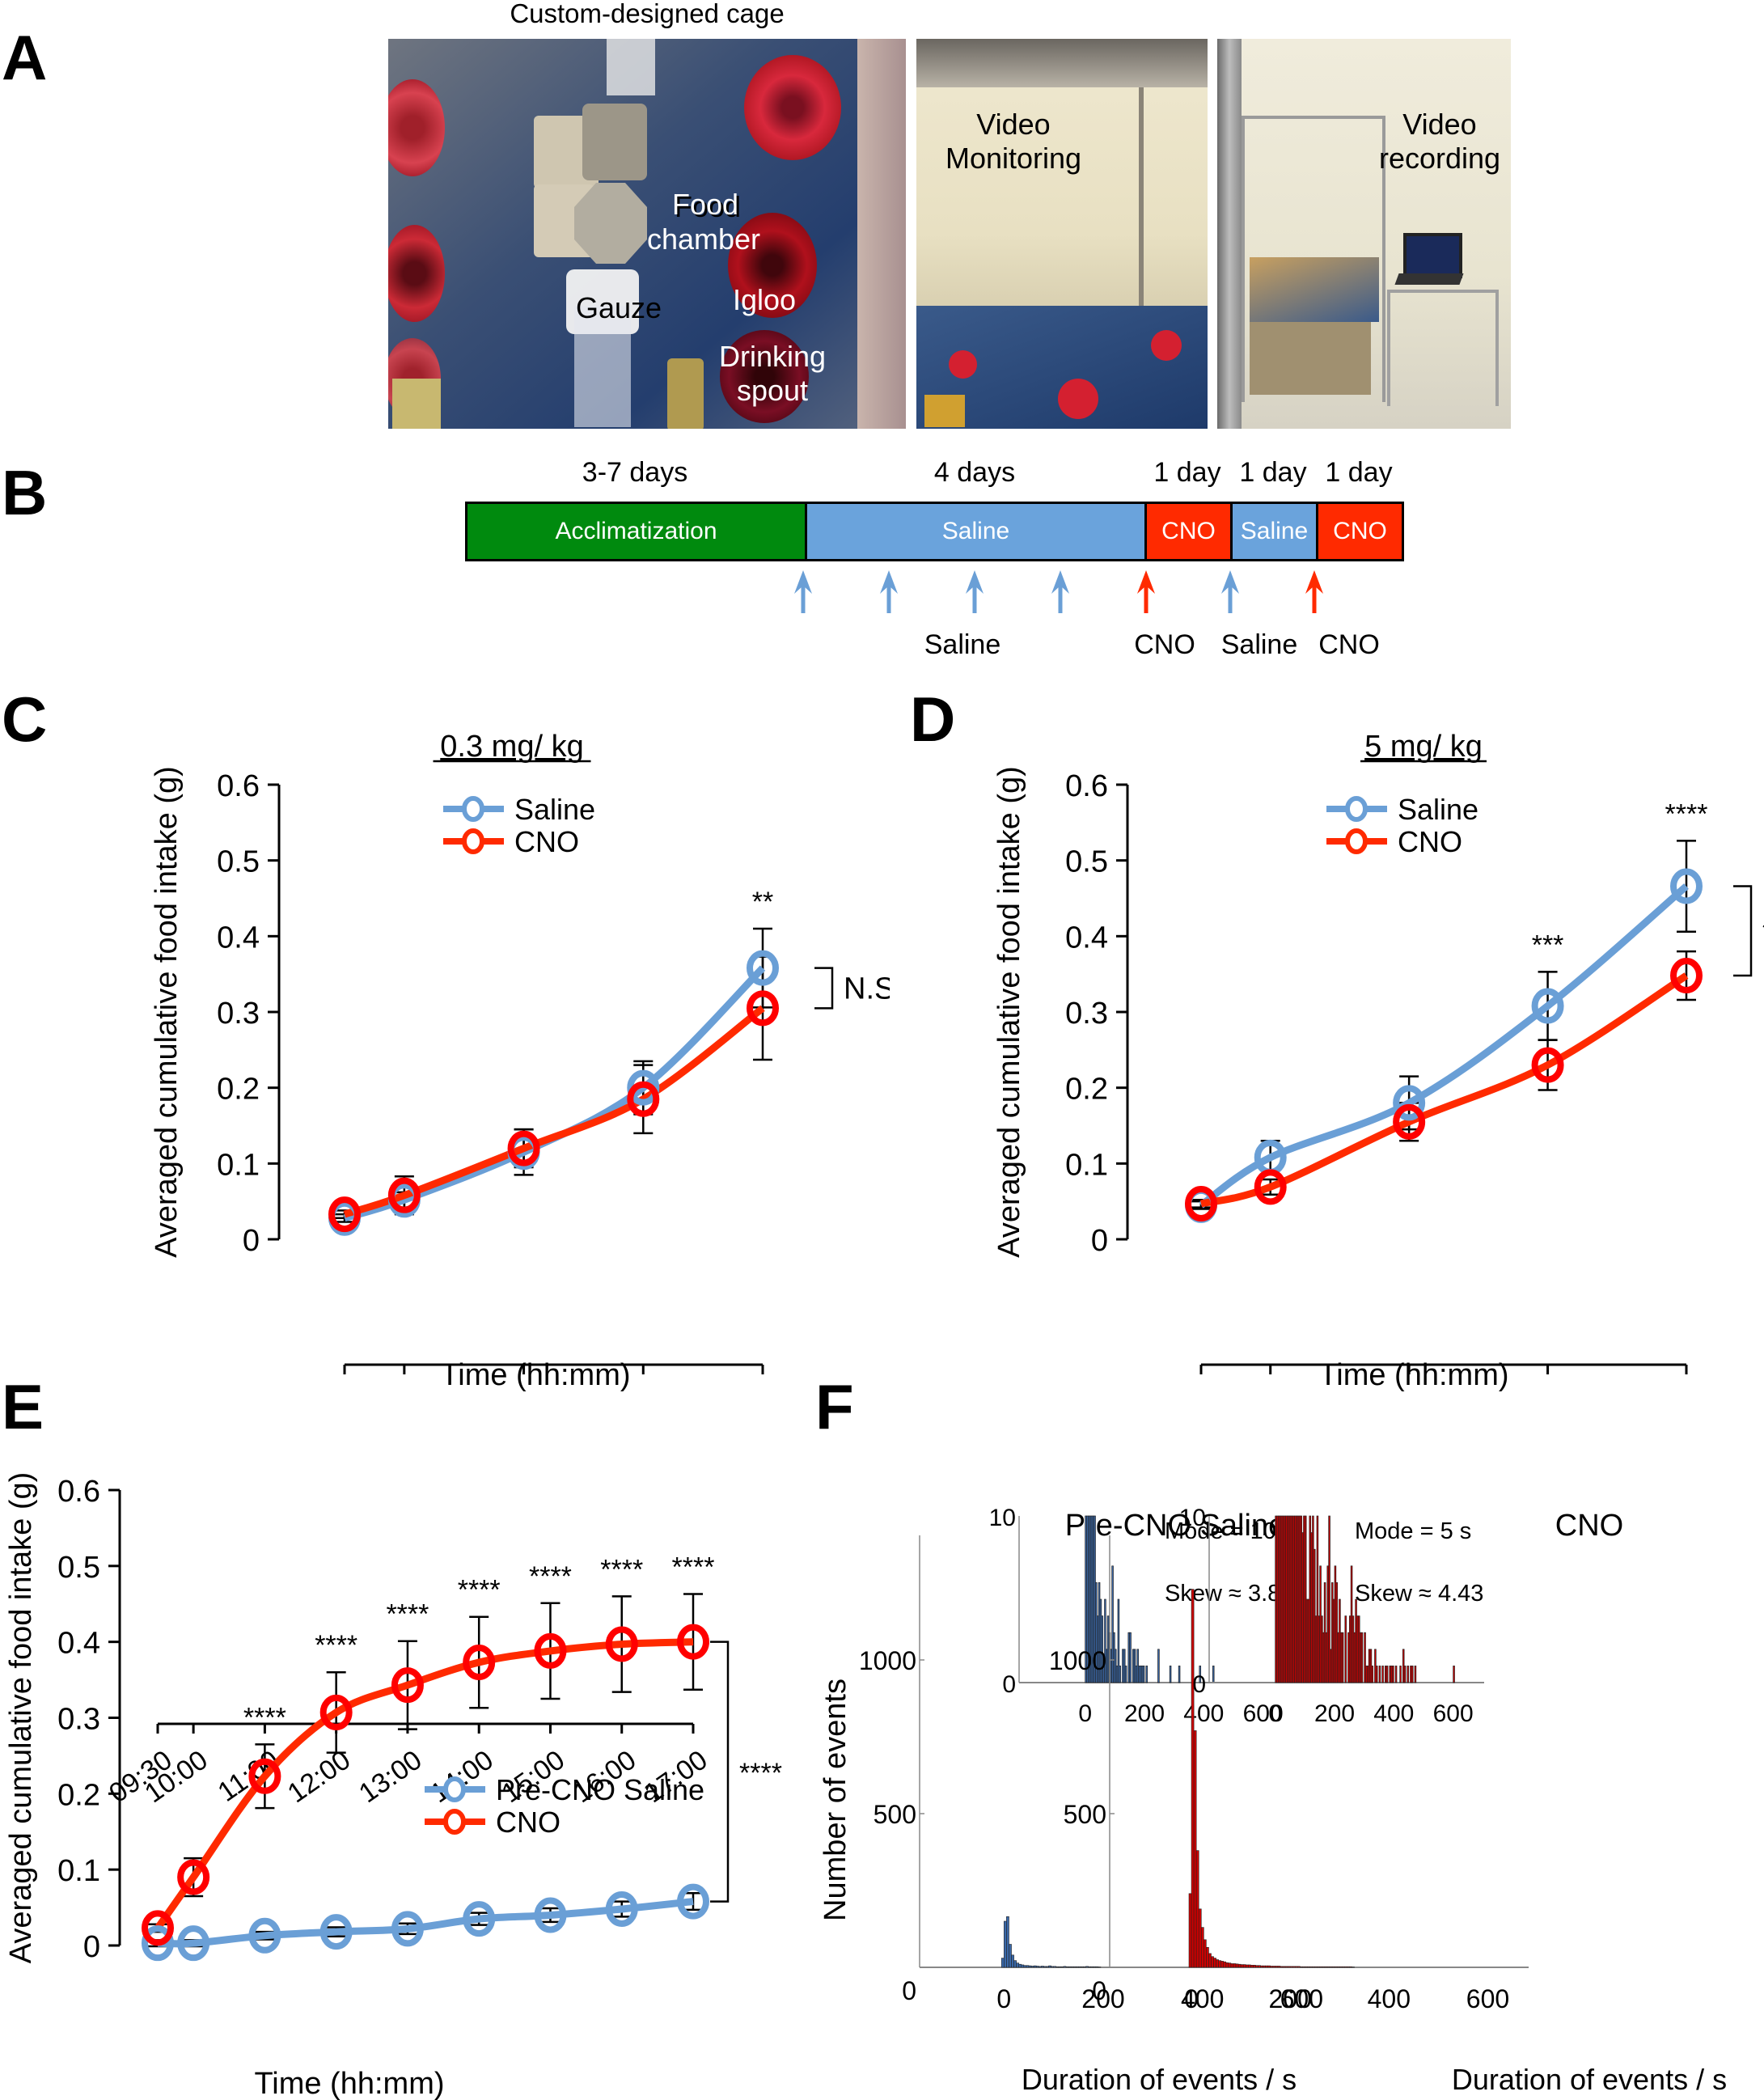  Describe the element at coordinates (933, 720) in the screenshot. I see `panel-letter-d: D` at that location.